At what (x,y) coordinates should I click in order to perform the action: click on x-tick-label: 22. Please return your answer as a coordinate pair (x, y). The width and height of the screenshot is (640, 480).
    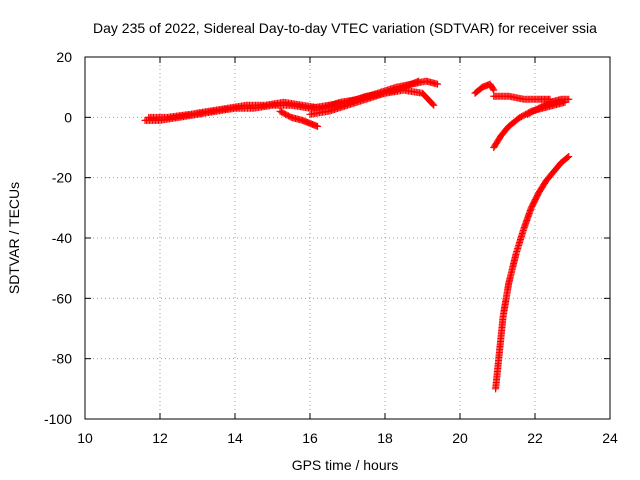
    Looking at the image, I should click on (535, 438).